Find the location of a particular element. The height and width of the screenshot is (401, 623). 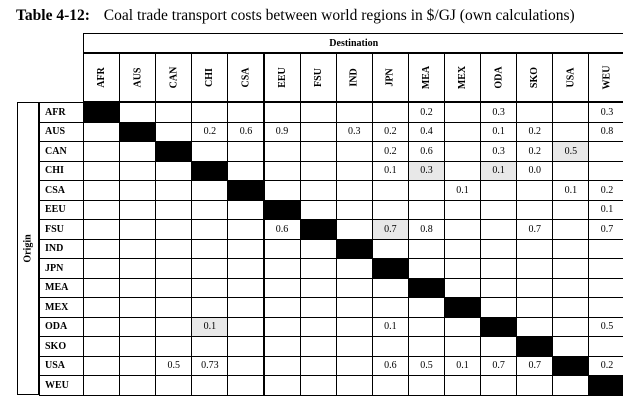

column-header-label: USA is located at coordinates (571, 77).